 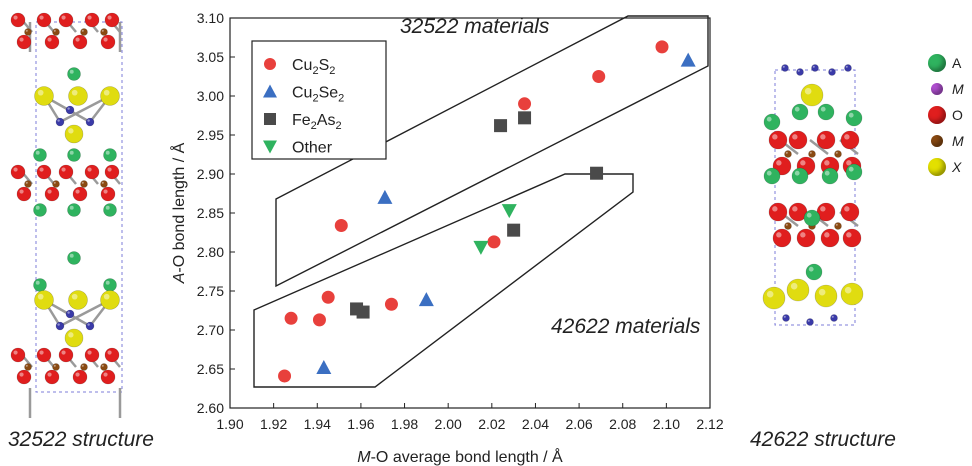 I want to click on legend-entry-label: Cu2S2, so click(x=313, y=67).